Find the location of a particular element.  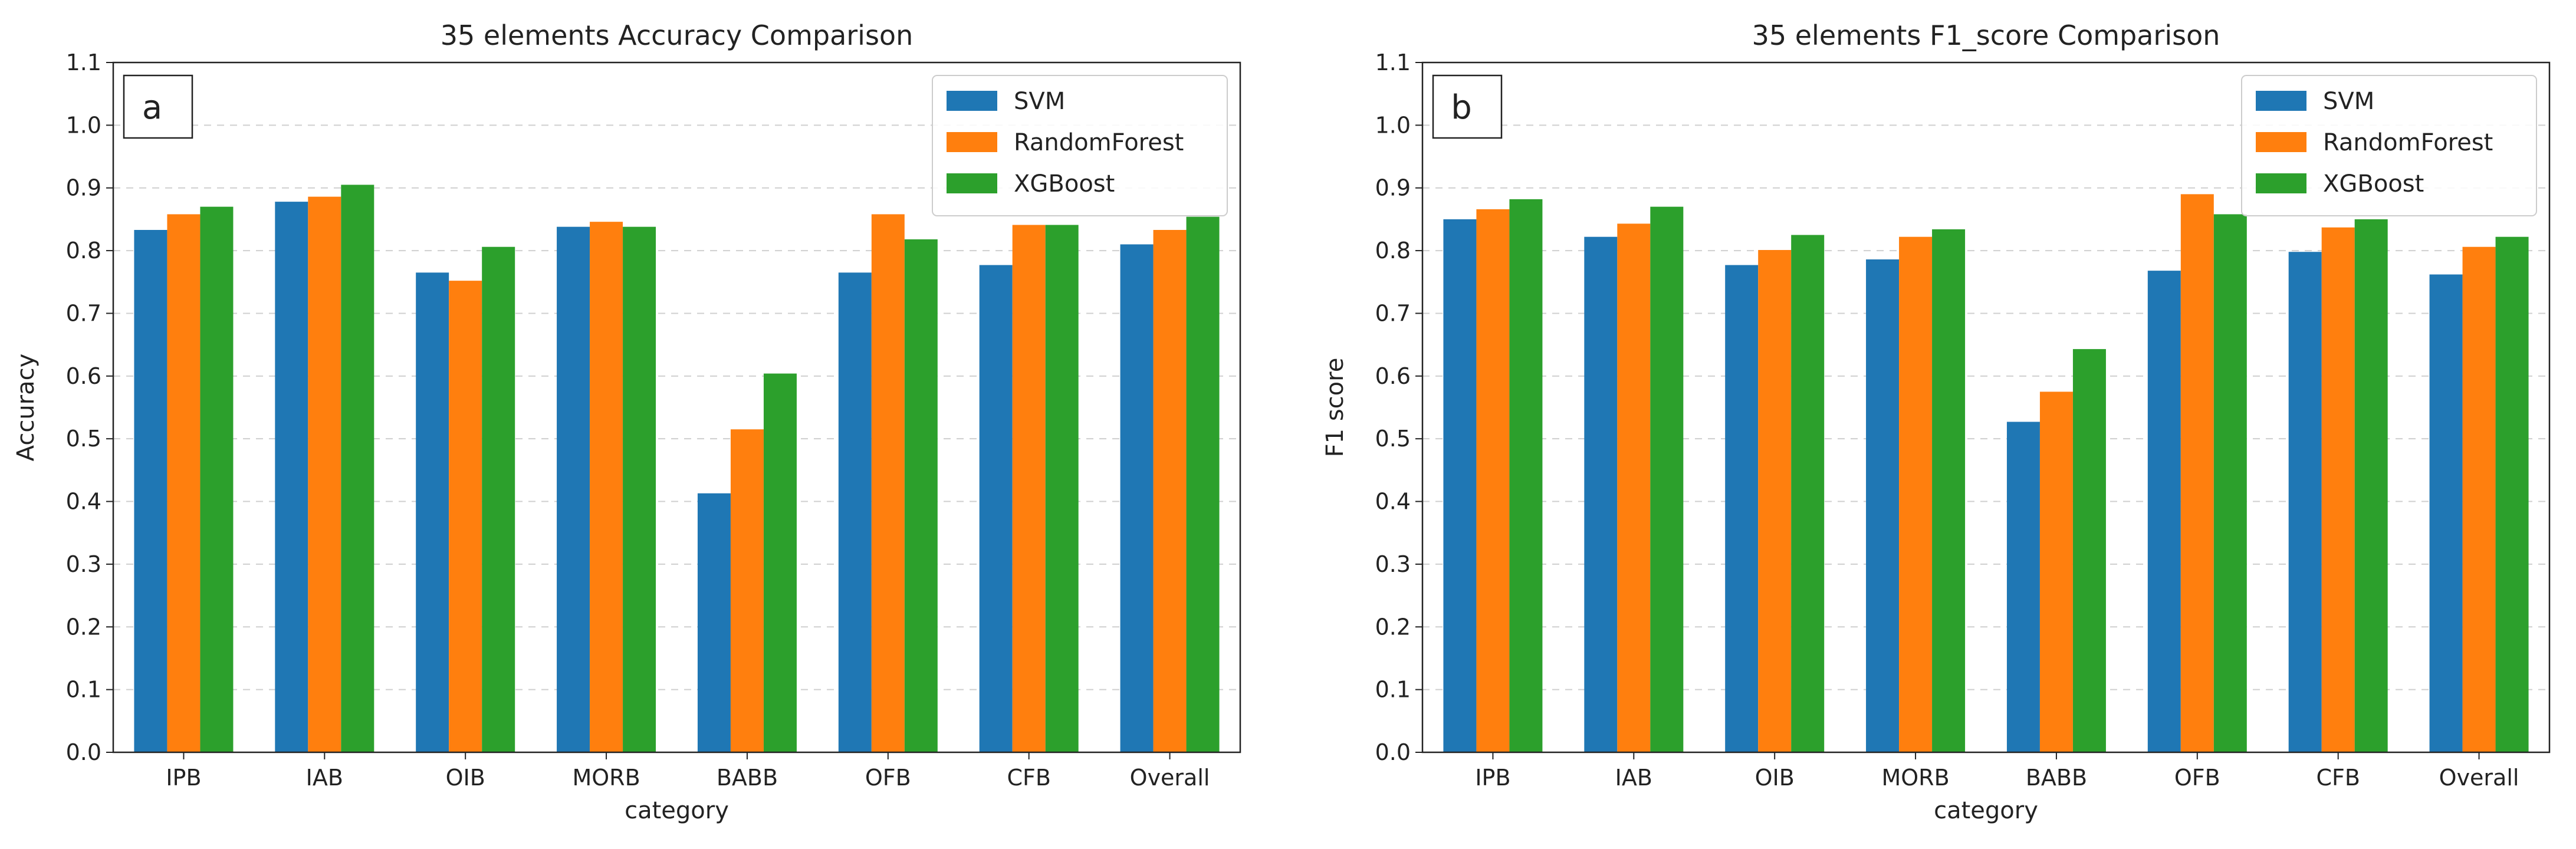

panel-label-frame is located at coordinates (158, 106).